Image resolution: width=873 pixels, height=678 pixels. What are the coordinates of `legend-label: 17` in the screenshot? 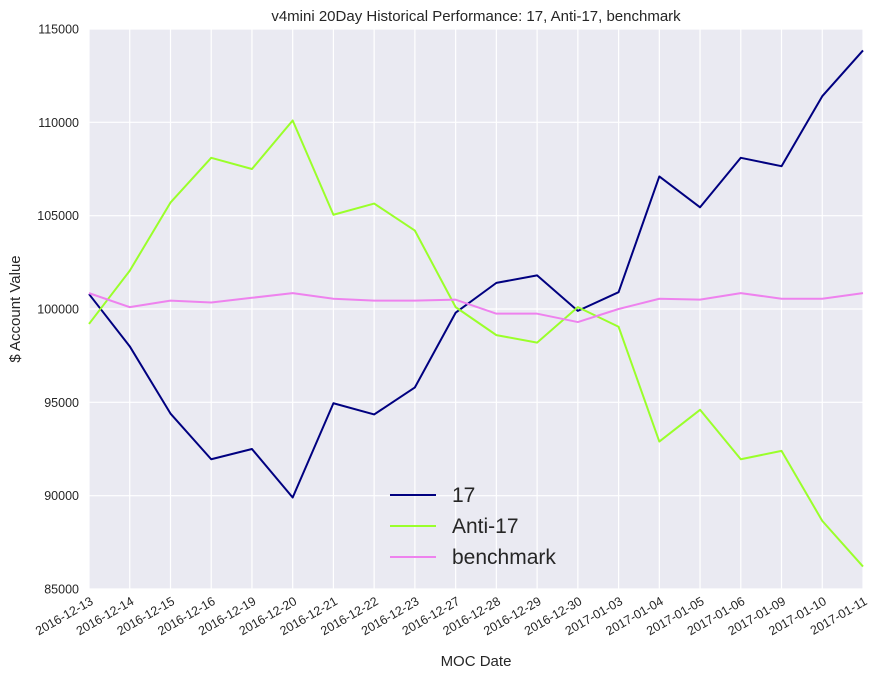 It's located at (463, 495).